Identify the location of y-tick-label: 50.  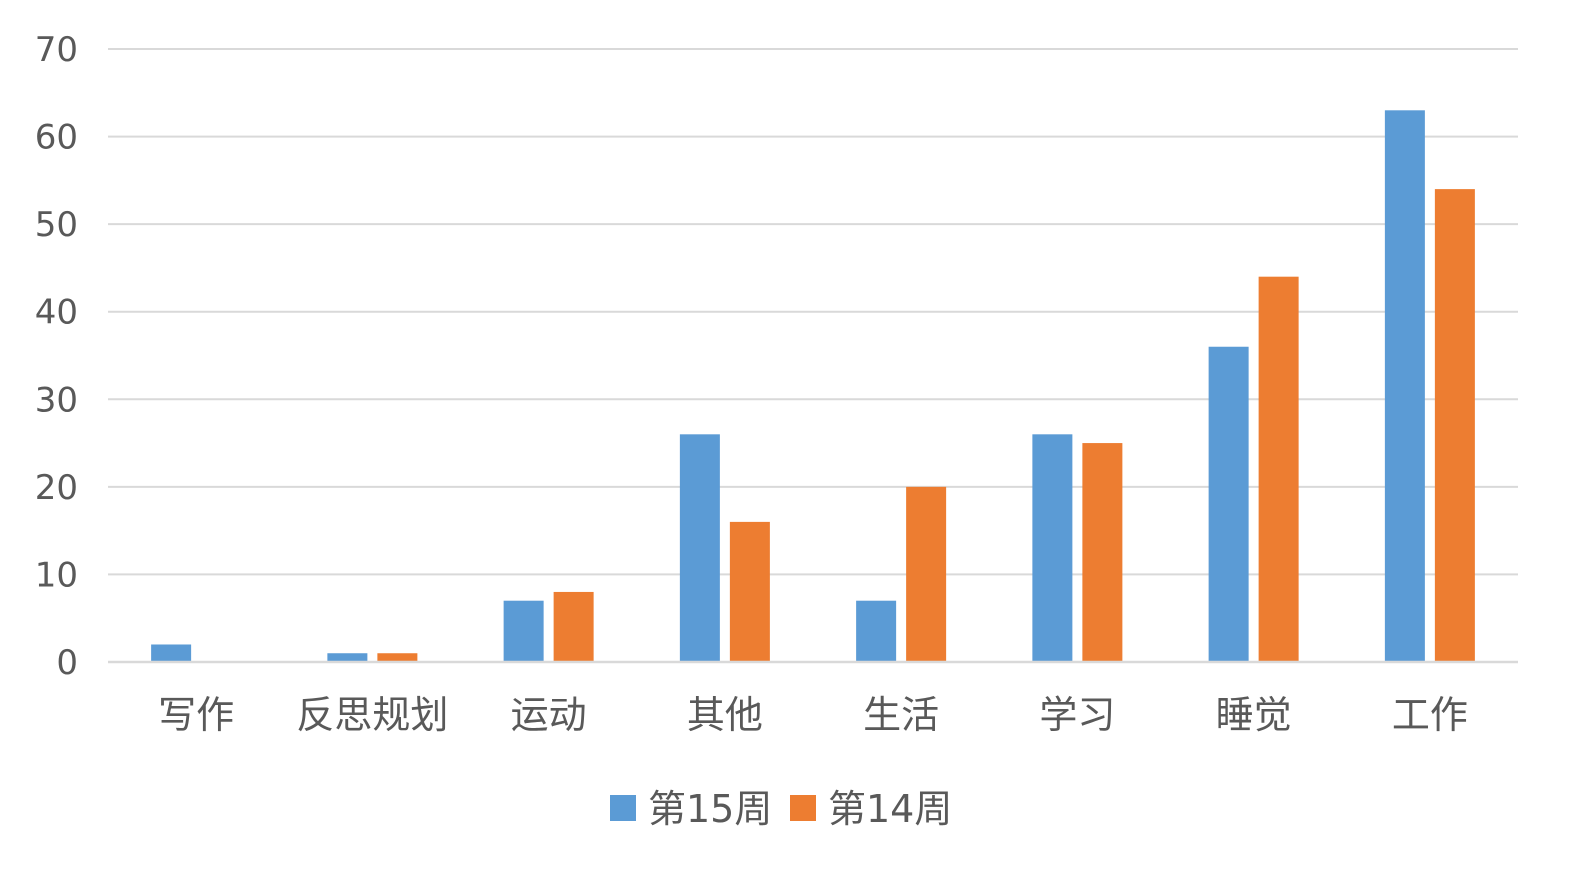
(56, 225).